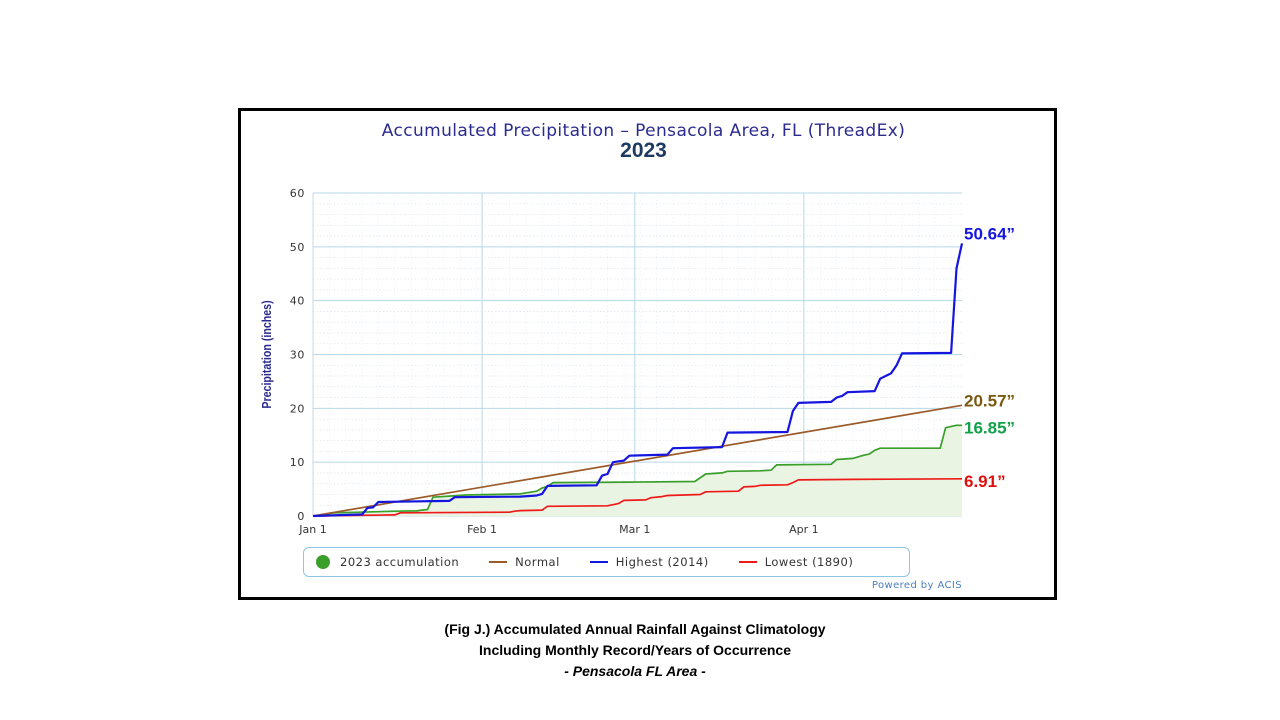 This screenshot has height=720, width=1280. I want to click on y-axis-title: Precipitation (inches), so click(266, 354).